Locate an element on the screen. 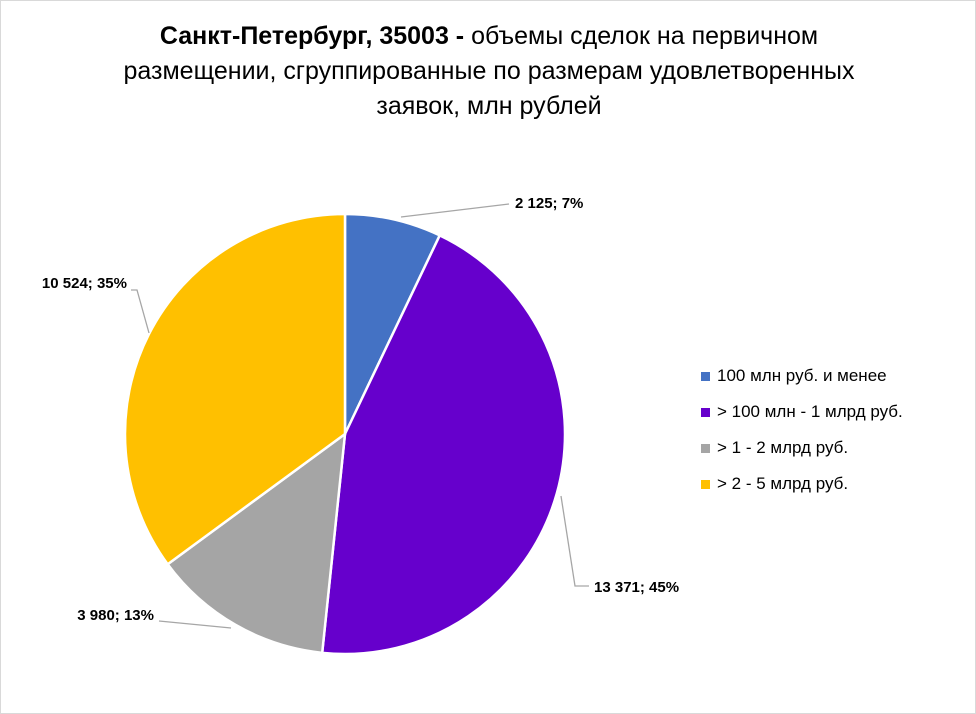 Image resolution: width=976 pixels, height=714 pixels. legend-item: 100 млн руб. и менее is located at coordinates (802, 375).